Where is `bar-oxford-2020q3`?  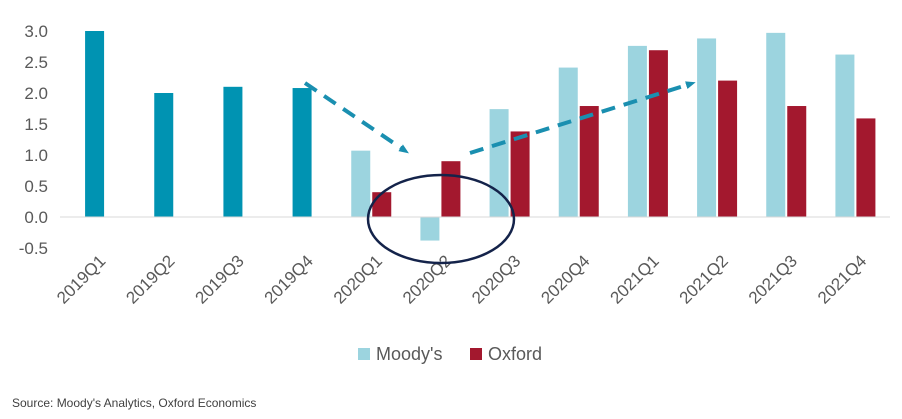
bar-oxford-2020q3 is located at coordinates (520, 174).